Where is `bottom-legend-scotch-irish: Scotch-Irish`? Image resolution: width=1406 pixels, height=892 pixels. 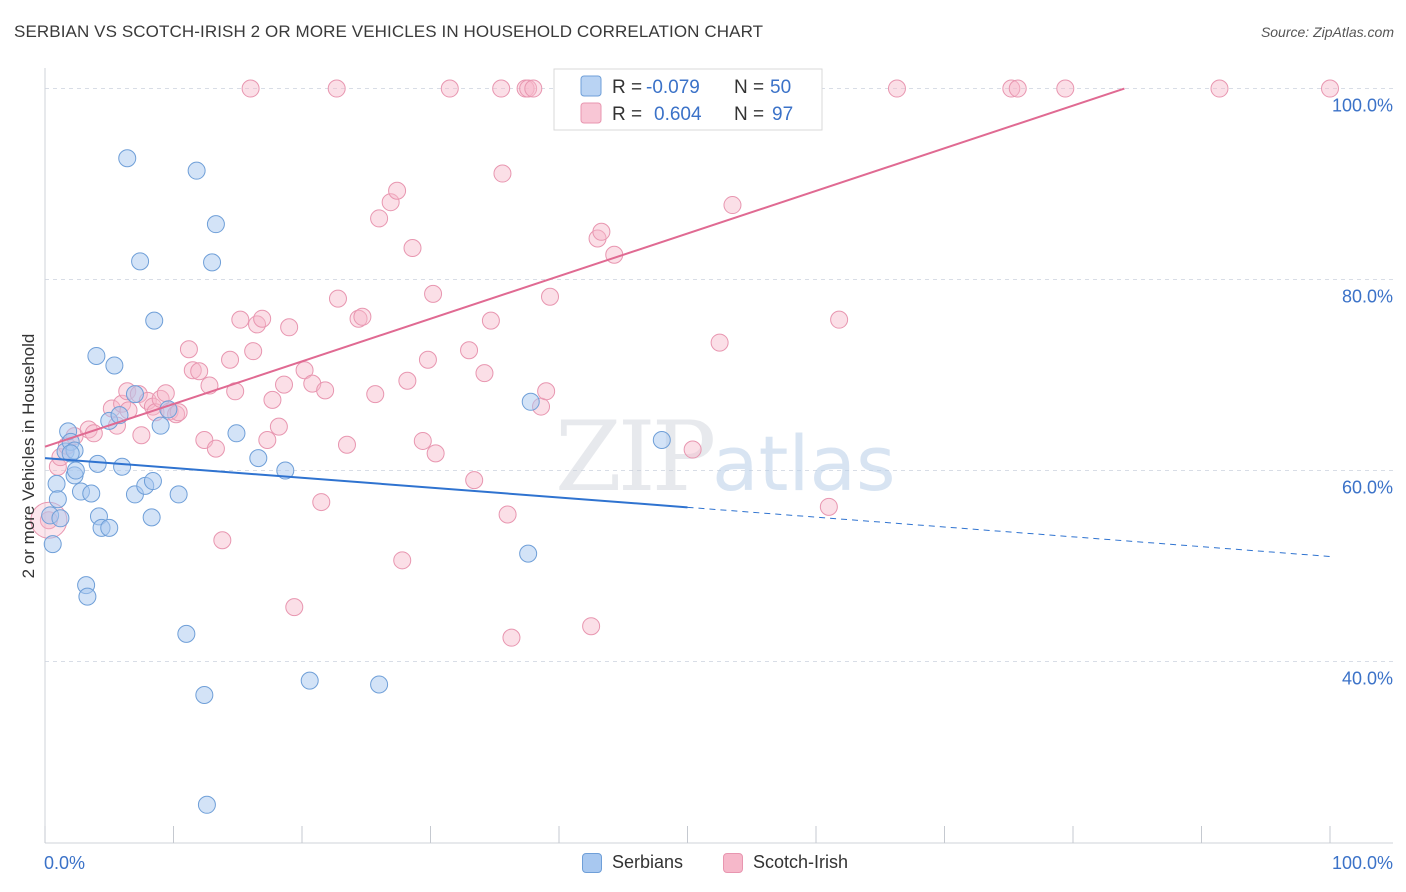 bottom-legend-scotch-irish: Scotch-Irish is located at coordinates (785, 862).